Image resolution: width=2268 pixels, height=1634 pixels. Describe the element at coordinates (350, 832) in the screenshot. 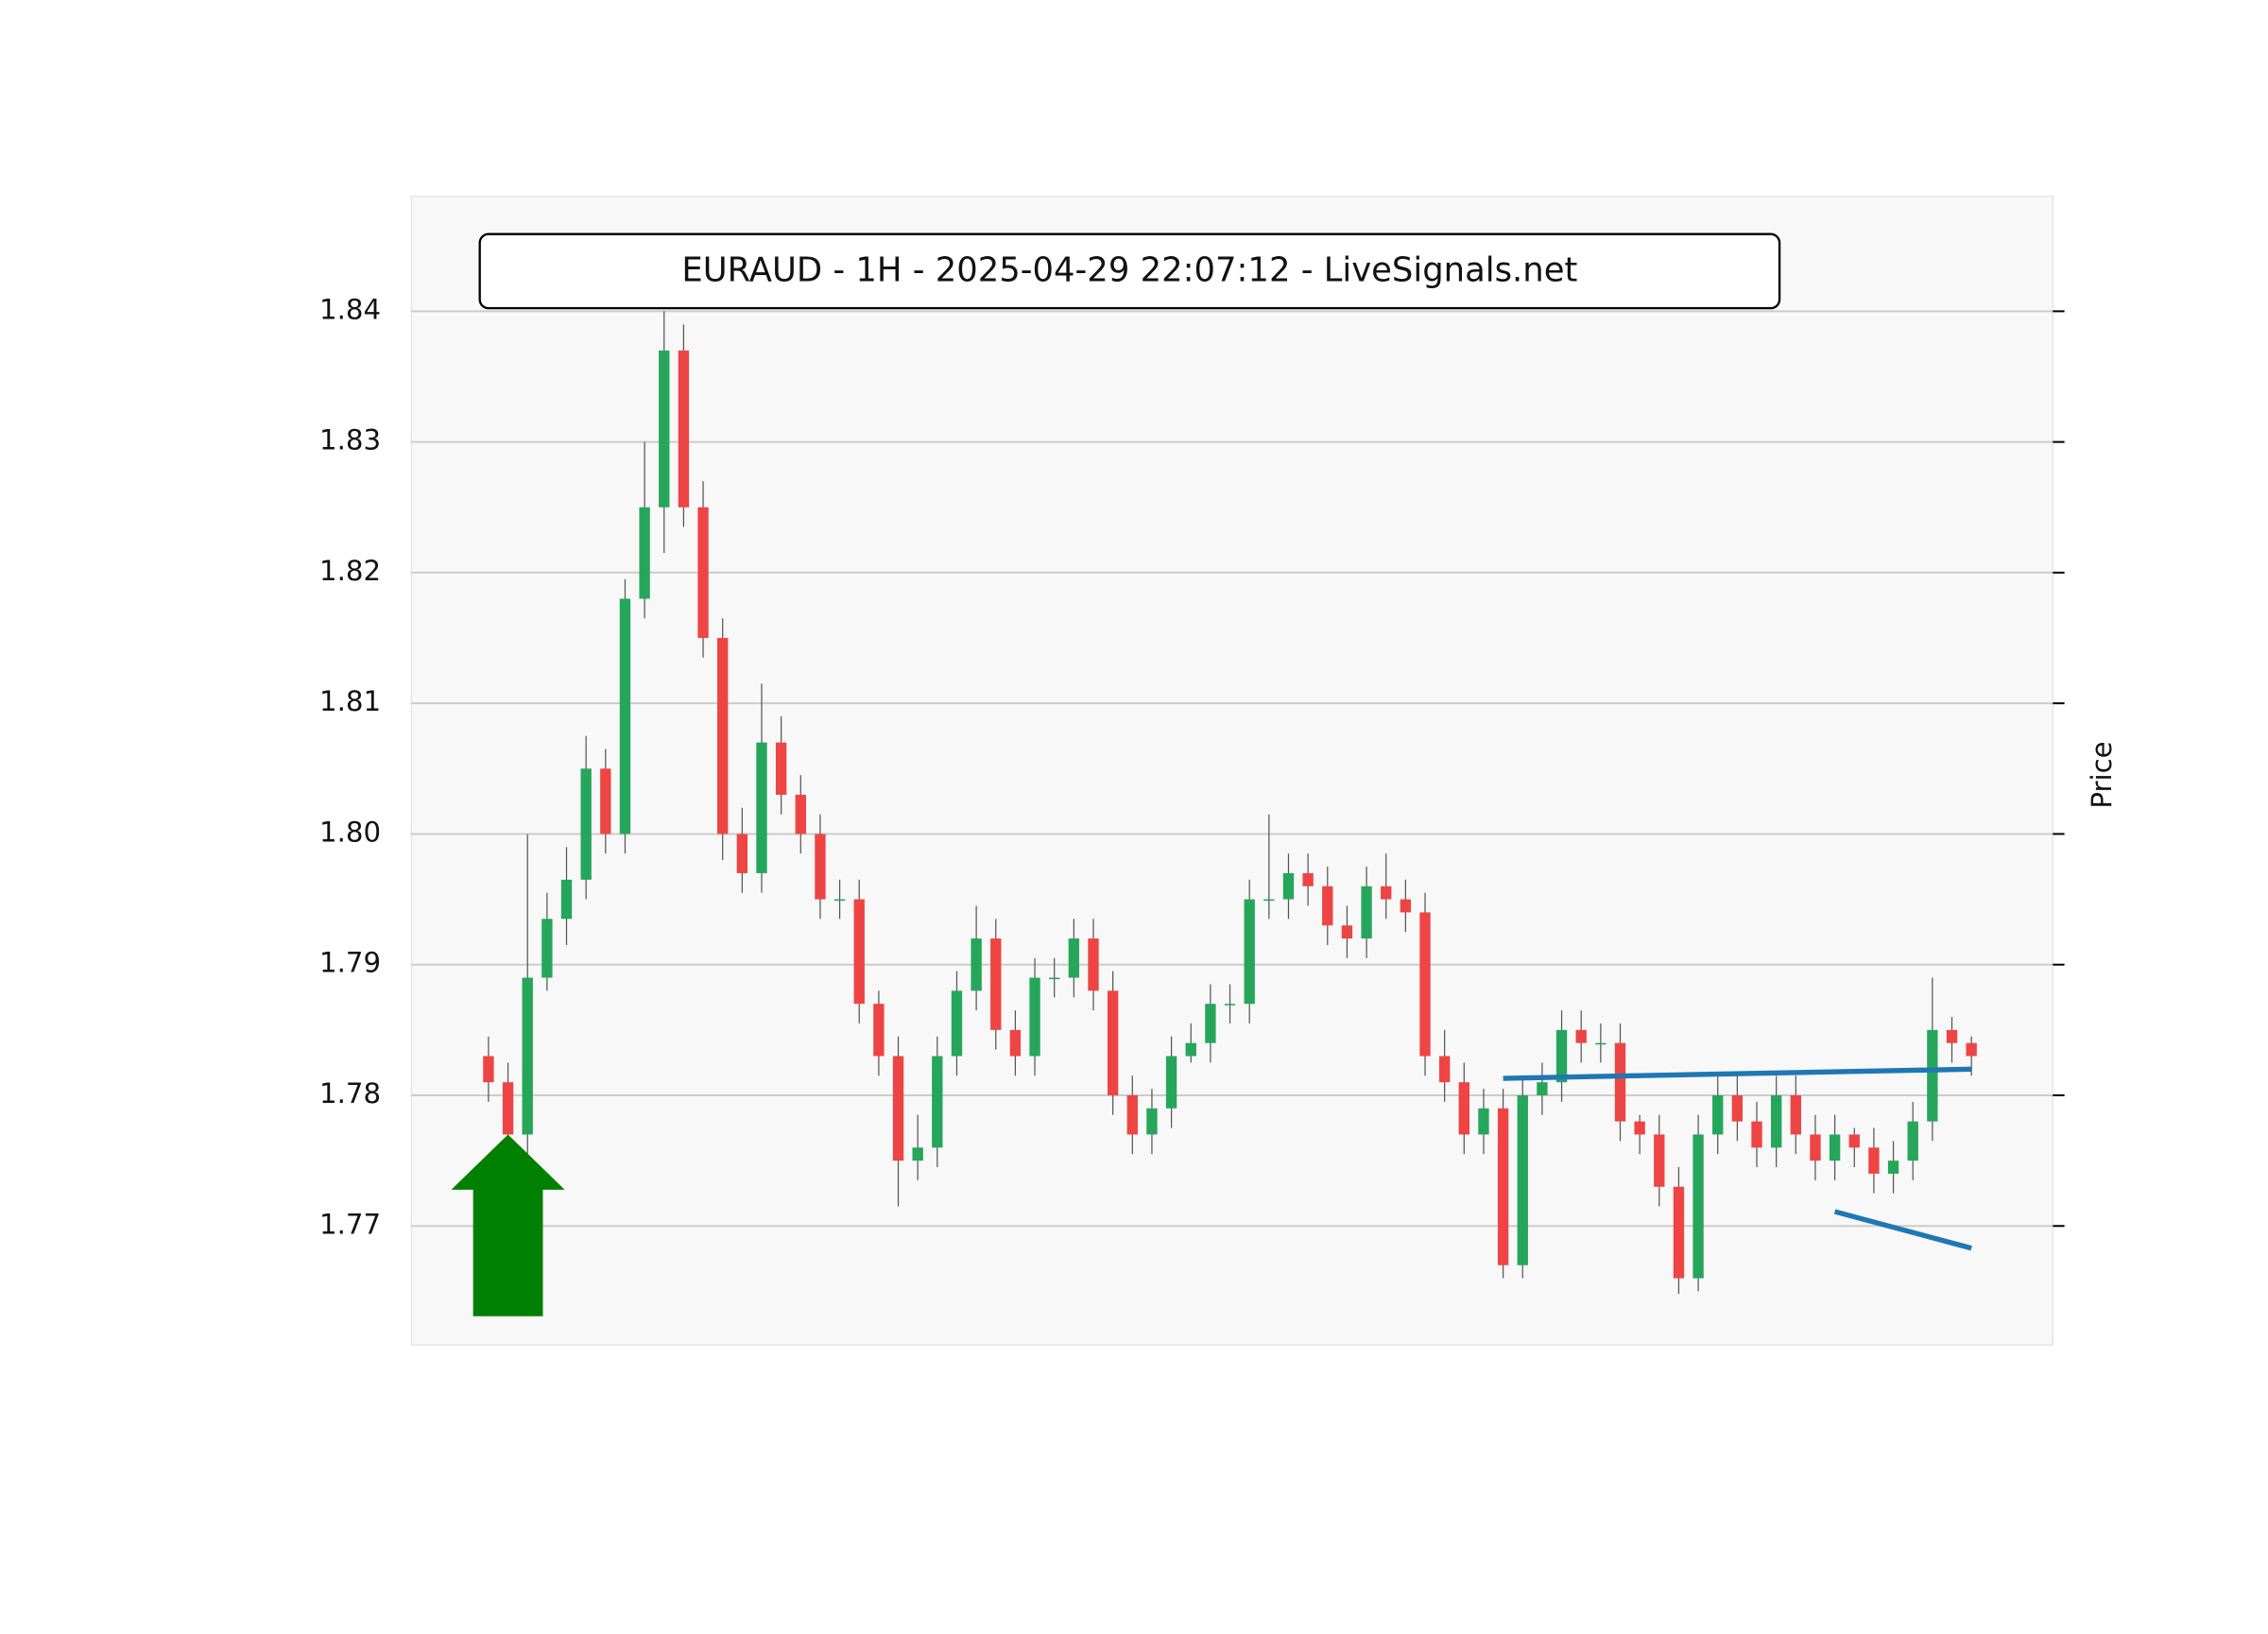

I see `y-tick-label: 1.80` at that location.